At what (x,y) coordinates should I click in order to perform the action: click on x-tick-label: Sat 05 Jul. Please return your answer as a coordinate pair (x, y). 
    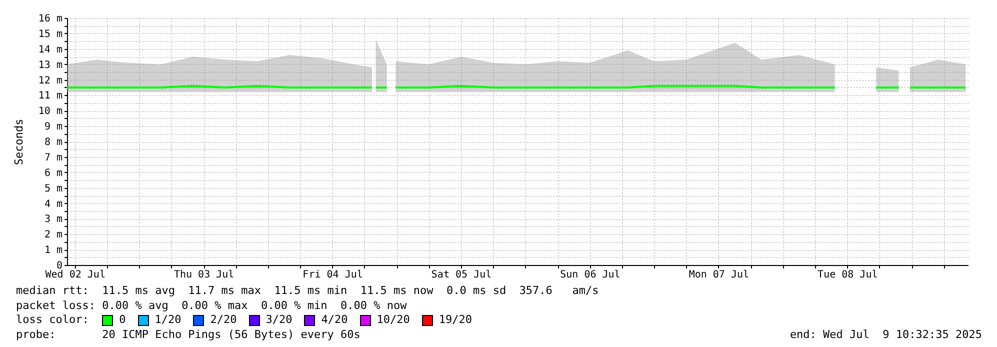
    Looking at the image, I should click on (461, 275).